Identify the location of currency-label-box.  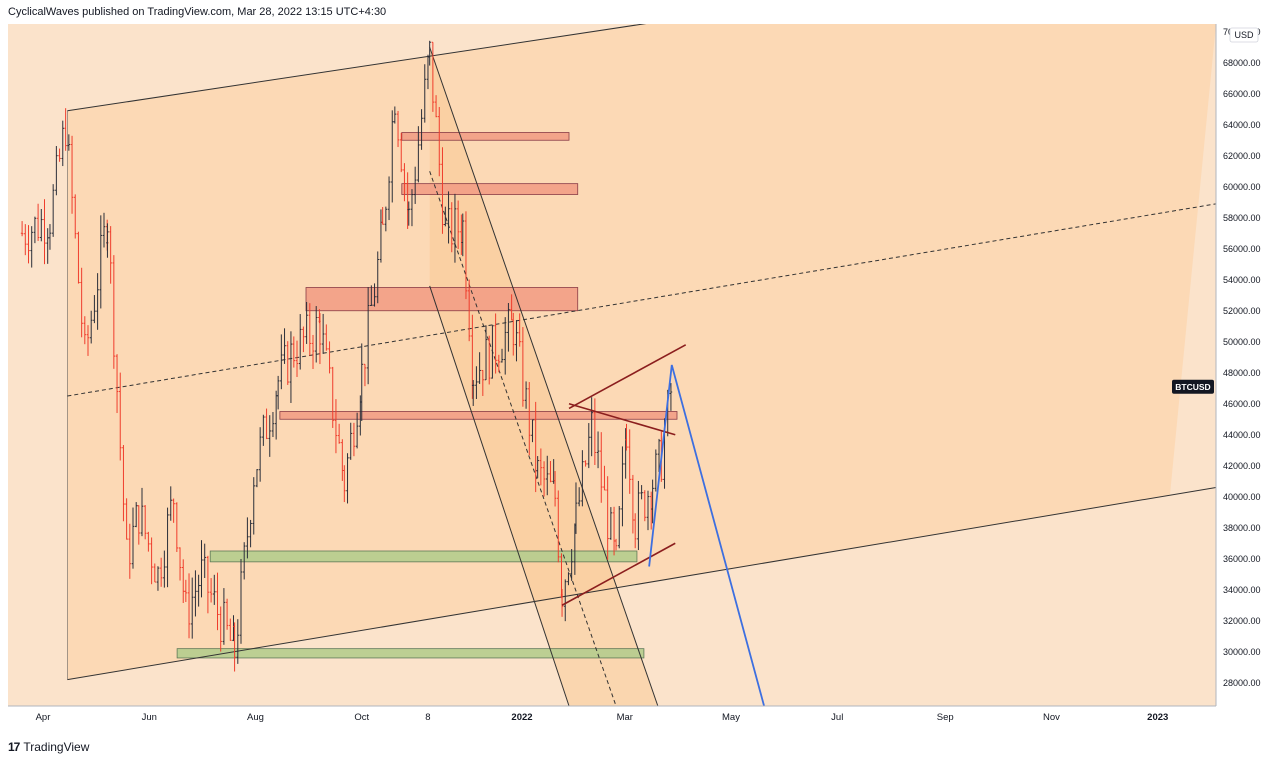
(1244, 35).